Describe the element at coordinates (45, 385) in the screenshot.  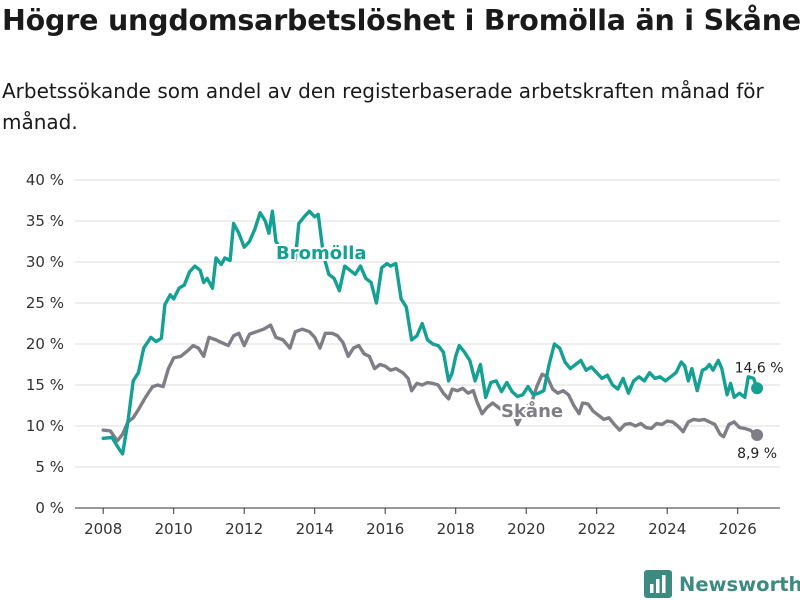
I see `y-tick-label: 15 %` at that location.